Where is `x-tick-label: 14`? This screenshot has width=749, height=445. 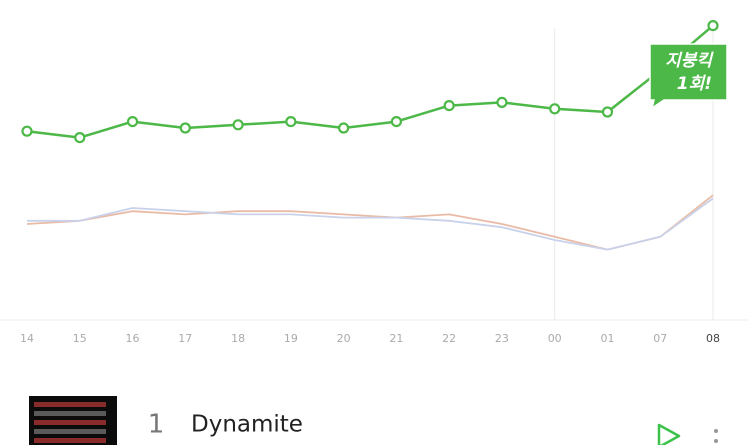 x-tick-label: 14 is located at coordinates (27, 338).